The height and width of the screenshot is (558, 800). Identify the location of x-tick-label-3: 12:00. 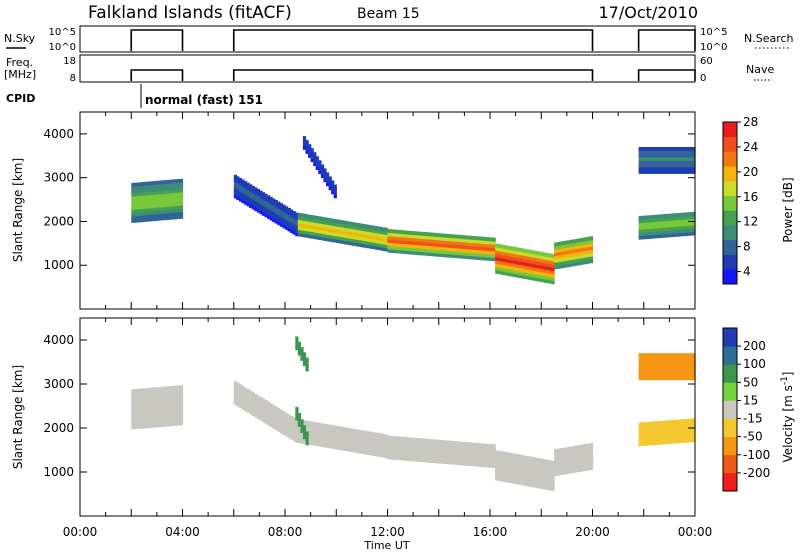
(387, 532).